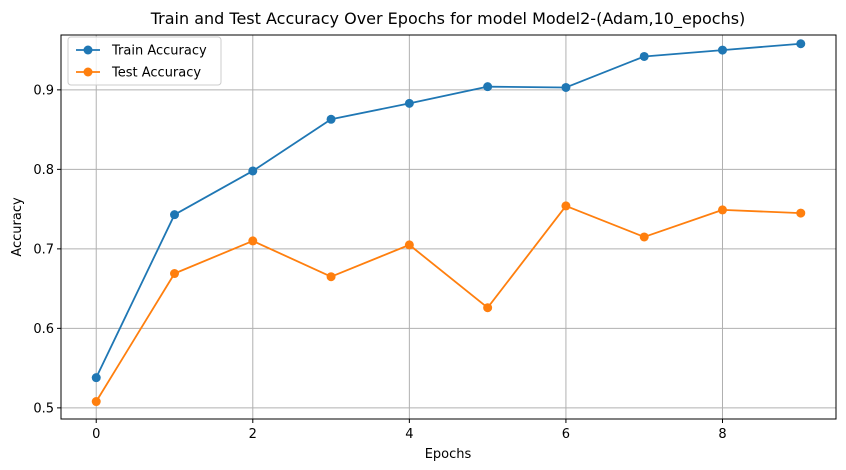 The image size is (846, 470). Describe the element at coordinates (448, 454) in the screenshot. I see `x-axis-label: Epochs` at that location.